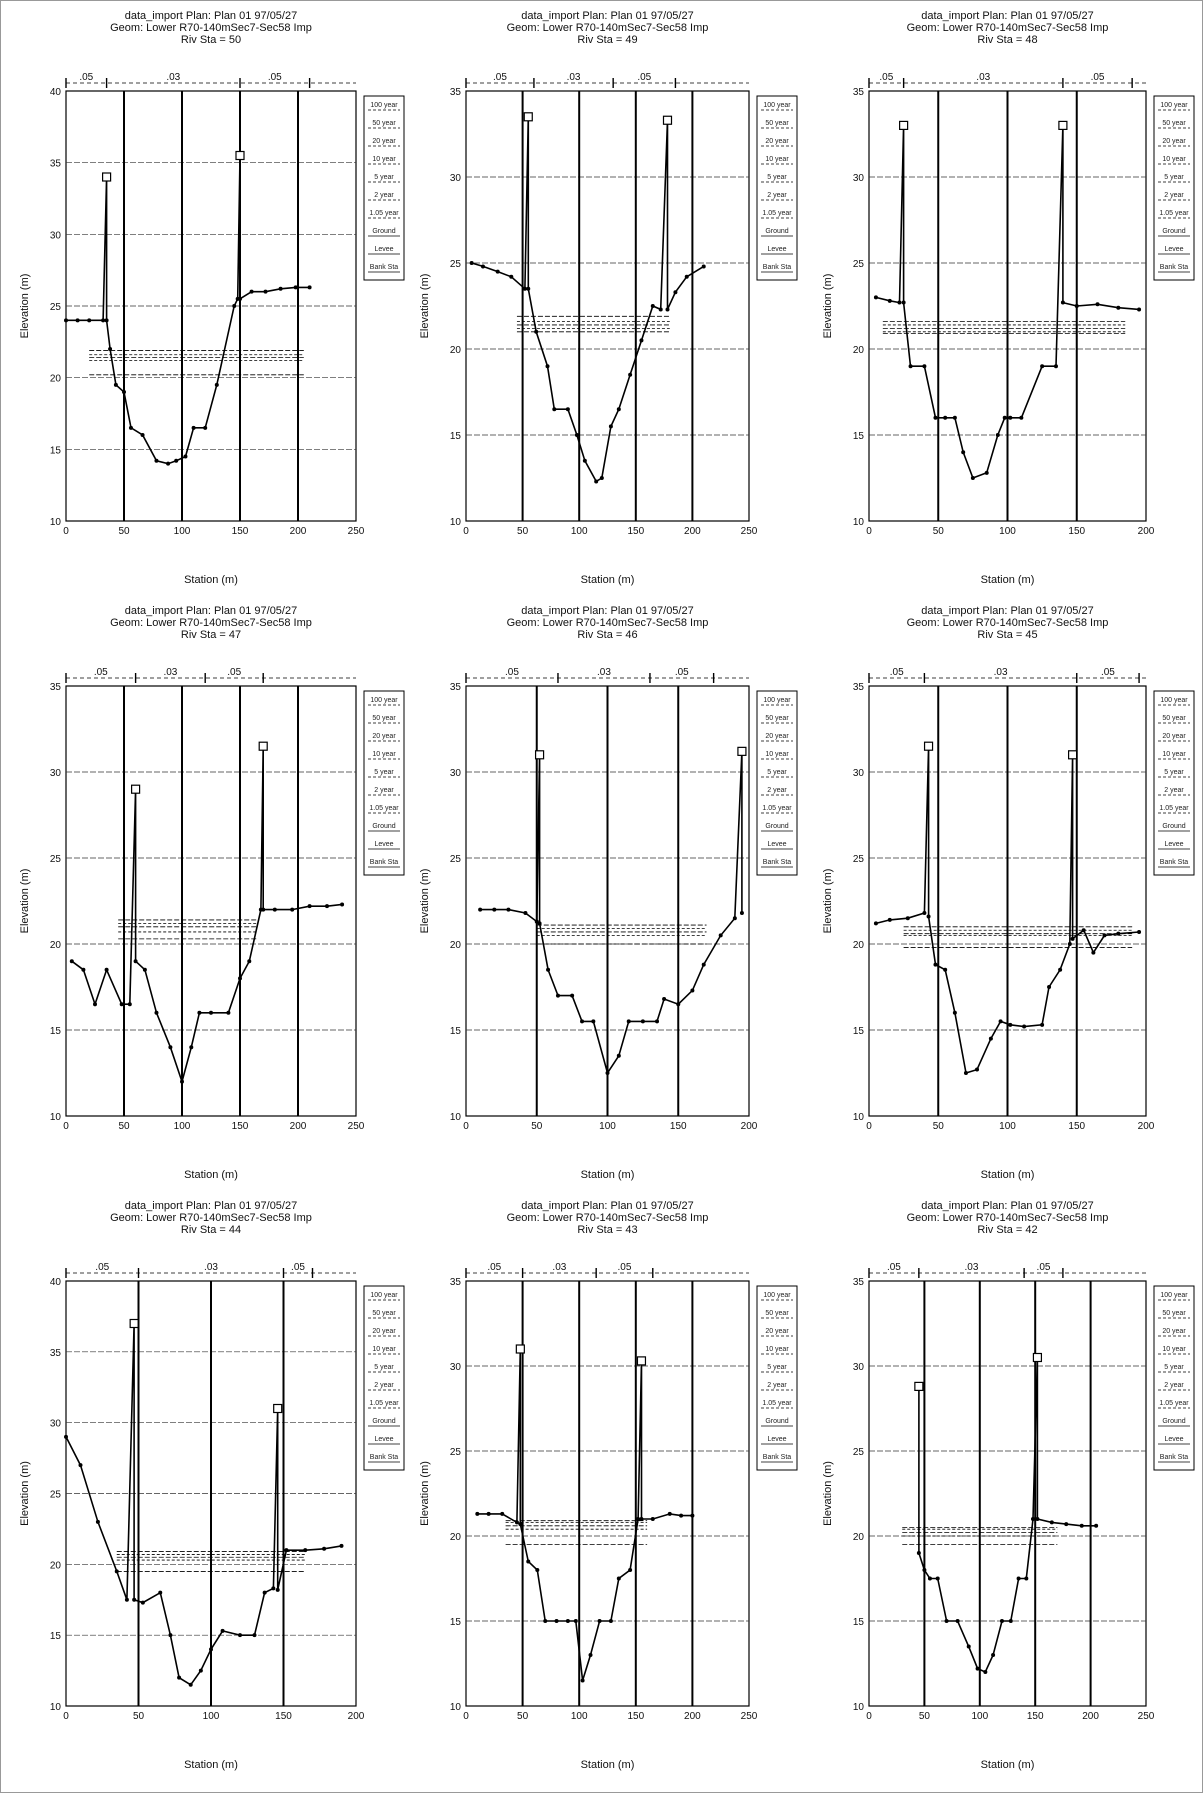 This screenshot has height=1794, width=1203. Describe the element at coordinates (1174, 141) in the screenshot. I see `legend-label: 20 year` at that location.